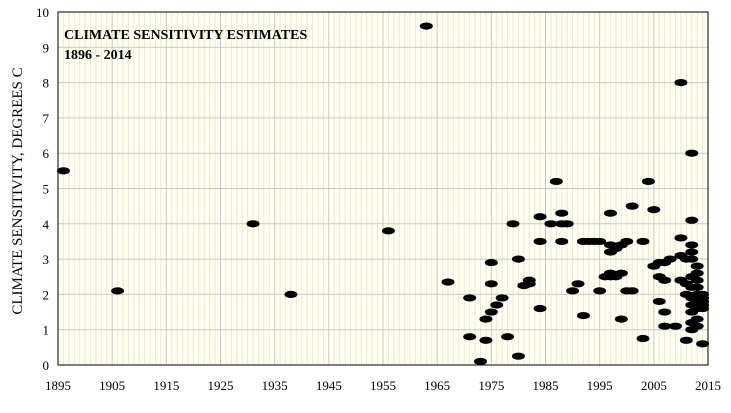  I want to click on y-tick-label: 6, so click(46, 153).